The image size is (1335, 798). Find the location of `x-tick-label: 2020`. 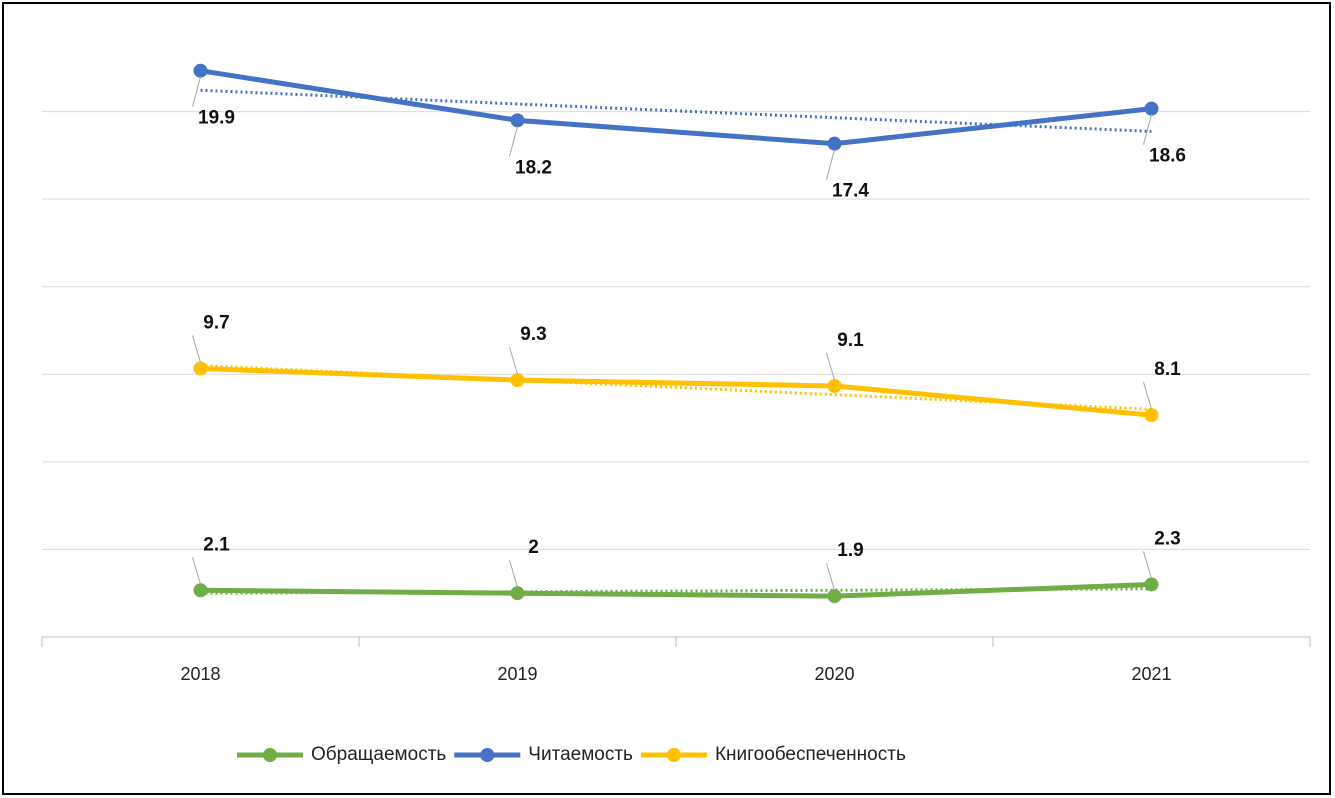

x-tick-label: 2020 is located at coordinates (834, 674).